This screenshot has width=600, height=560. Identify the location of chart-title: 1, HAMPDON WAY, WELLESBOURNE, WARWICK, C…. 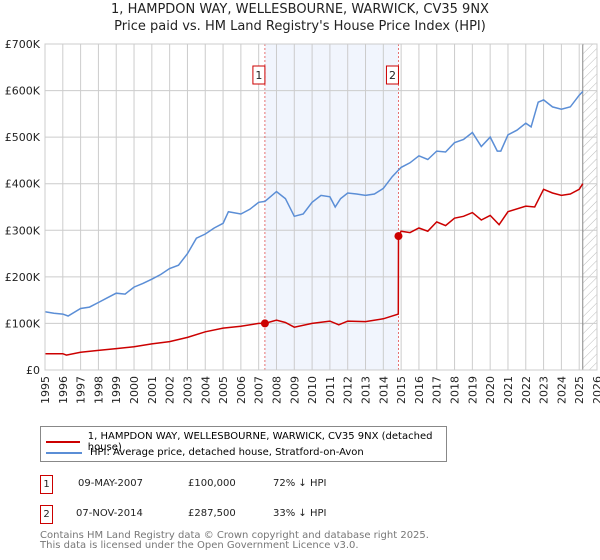
(300, 9).